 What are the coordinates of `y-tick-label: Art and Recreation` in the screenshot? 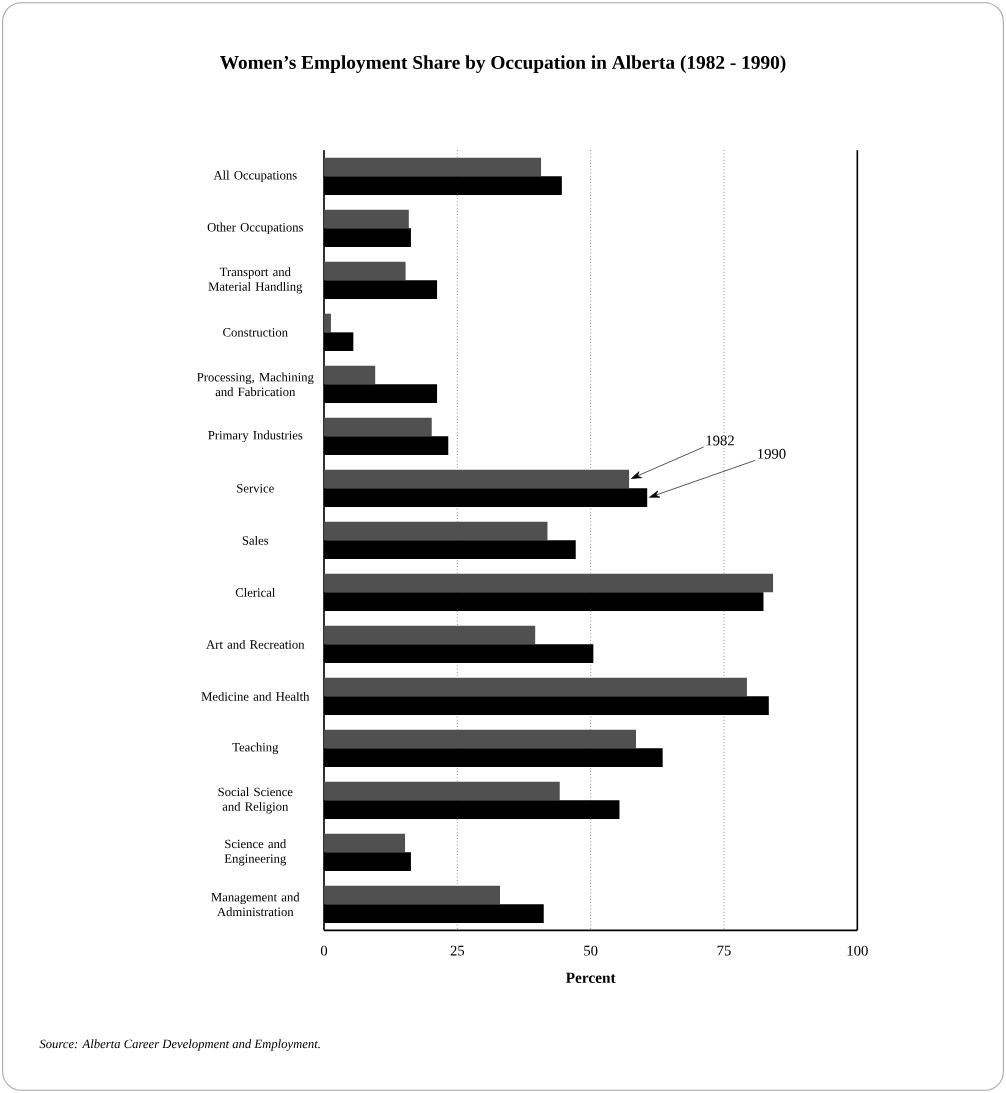 It's located at (255, 644).